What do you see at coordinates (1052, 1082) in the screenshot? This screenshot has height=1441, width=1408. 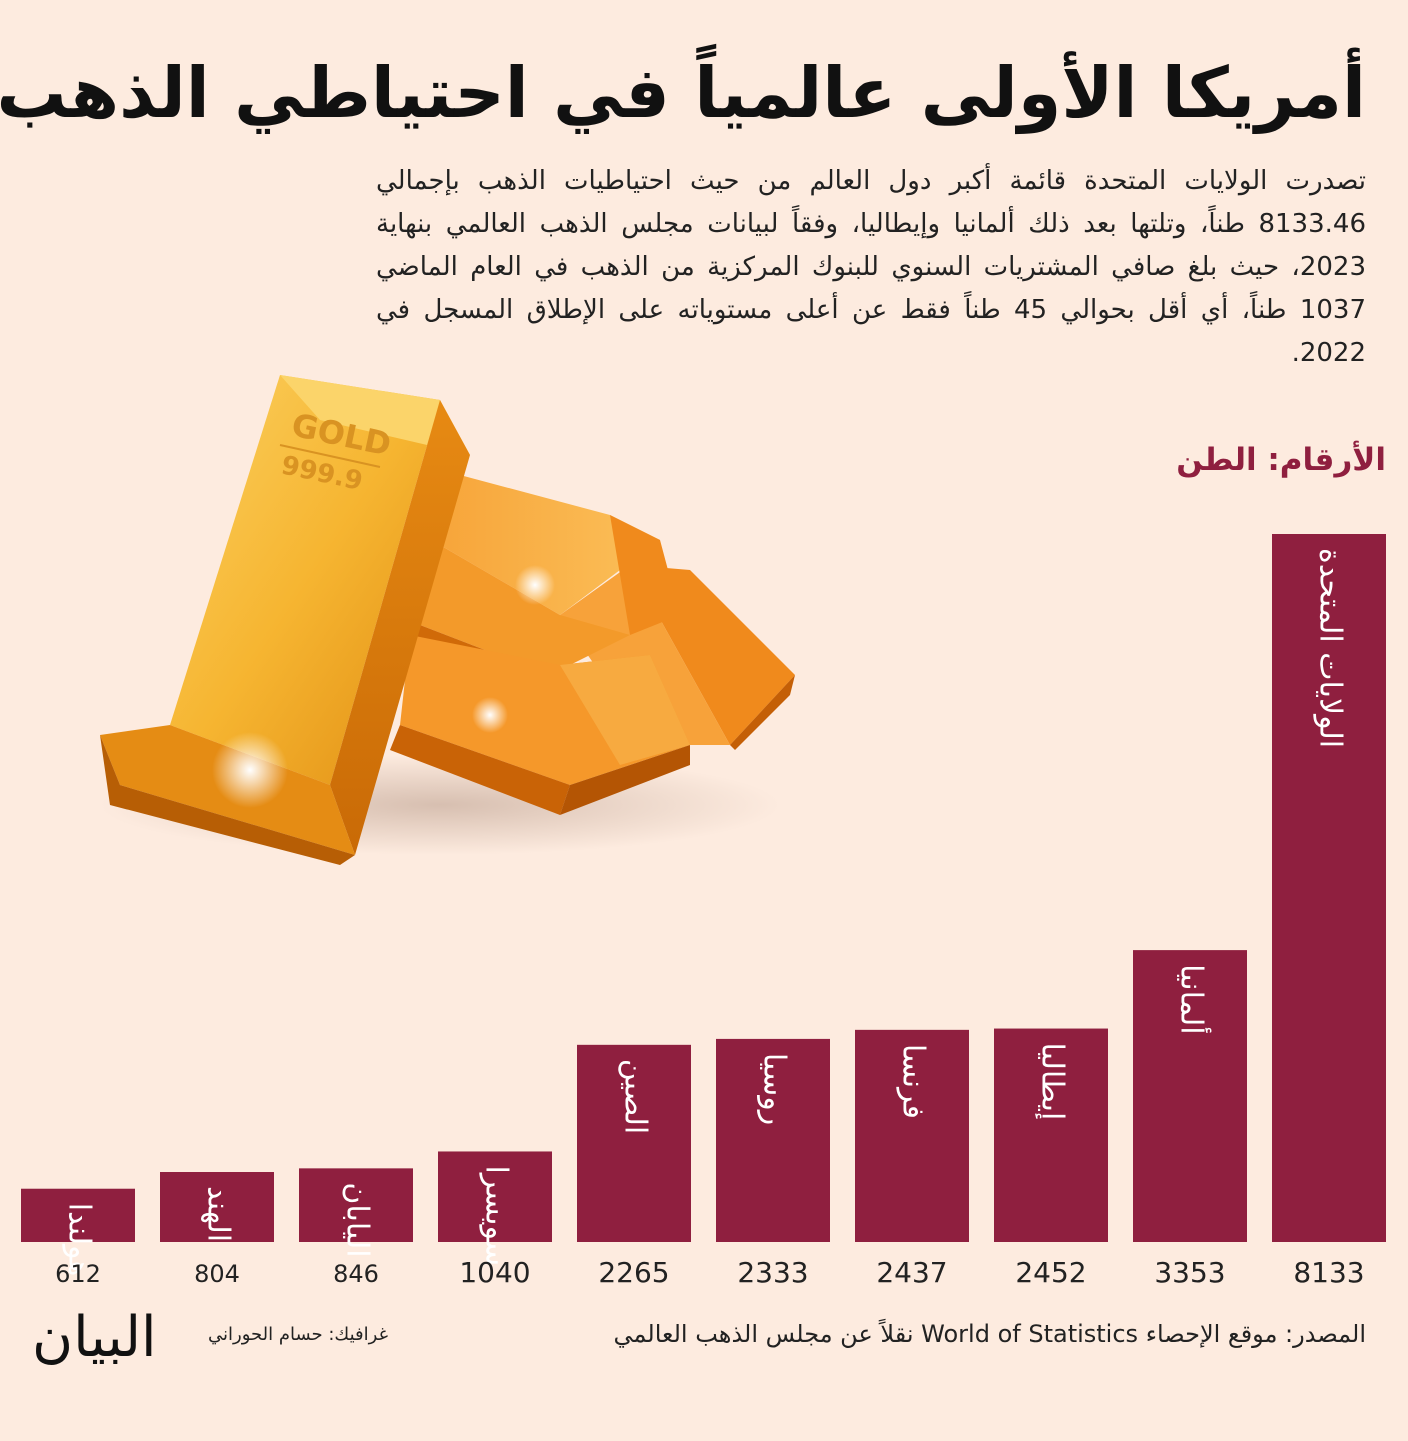 I see `bar-category-label: إيطاليا` at bounding box center [1052, 1082].